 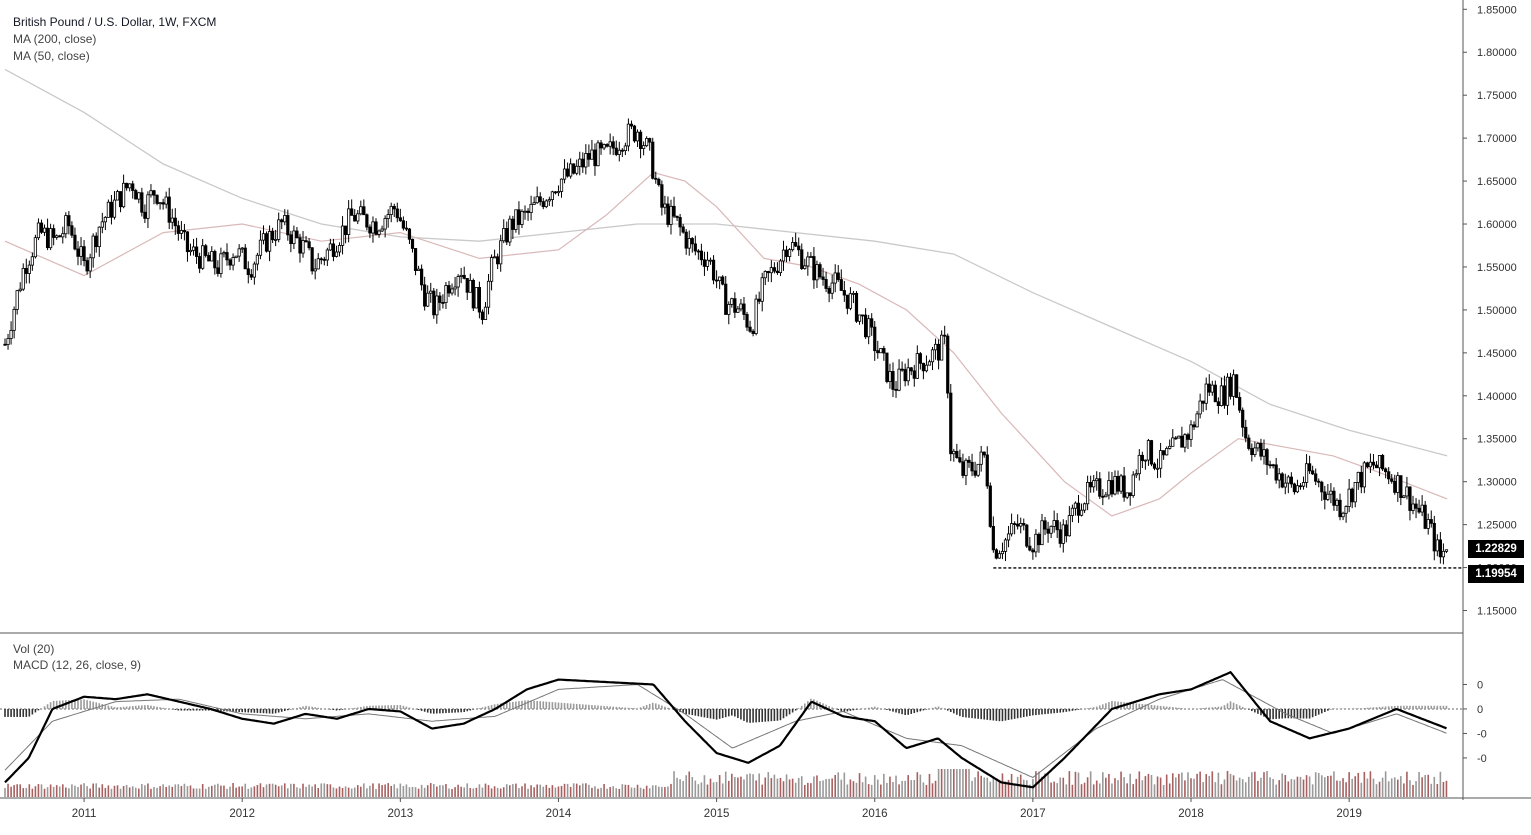 What do you see at coordinates (1497, 354) in the screenshot?
I see `price-tick-label: 1.45000` at bounding box center [1497, 354].